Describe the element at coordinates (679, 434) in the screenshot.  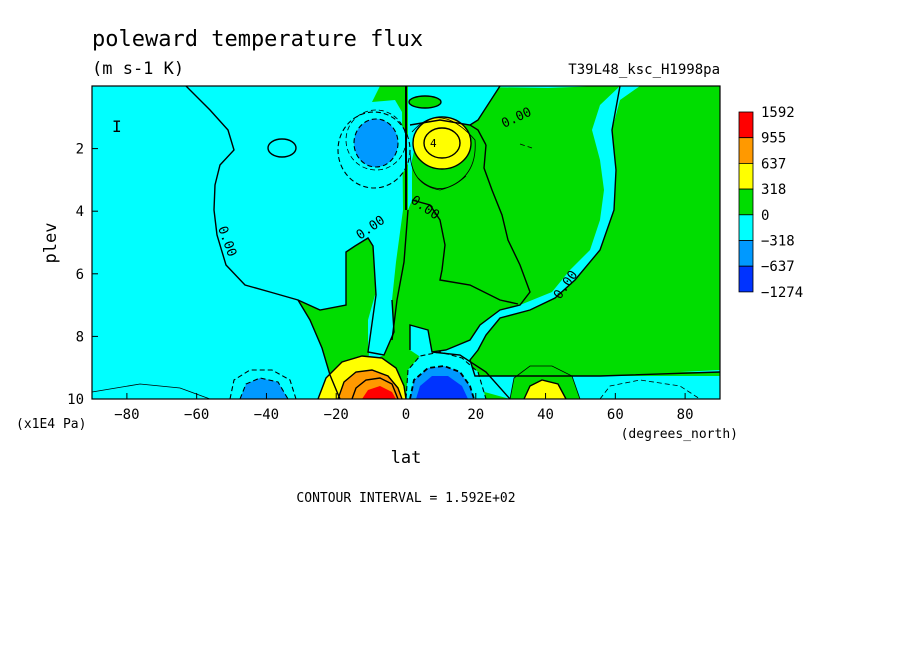
I see `x-unit-label: (degrees_north)` at that location.